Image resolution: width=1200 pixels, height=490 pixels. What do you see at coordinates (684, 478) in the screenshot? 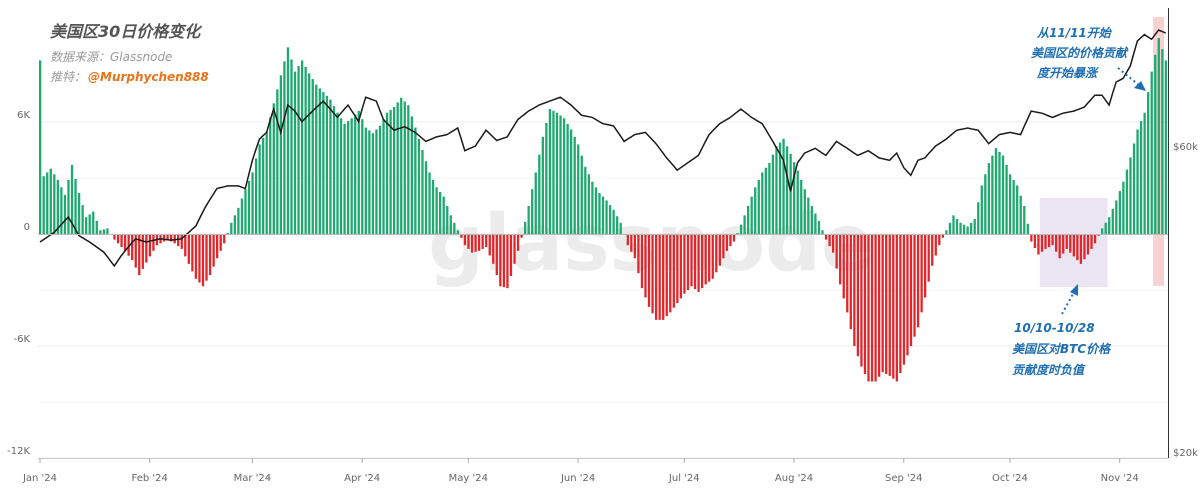
I see `x-tick-label: Jul '24` at bounding box center [684, 478].